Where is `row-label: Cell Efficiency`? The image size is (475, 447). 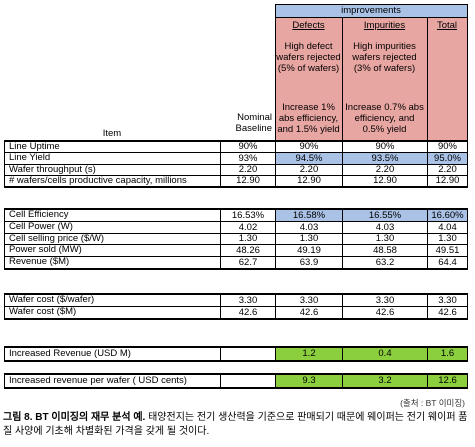 row-label: Cell Efficiency is located at coordinates (39, 214).